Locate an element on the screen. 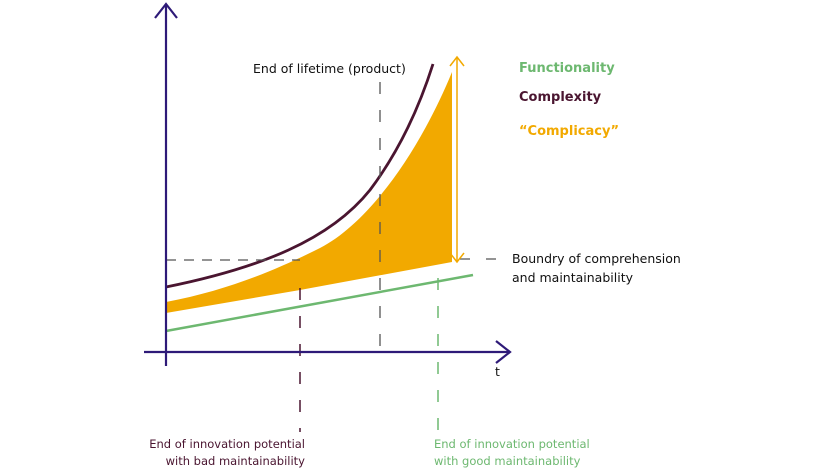 This screenshot has height=470, width=840. end-of-lifetime-label: End of lifetime (product) is located at coordinates (329, 68).